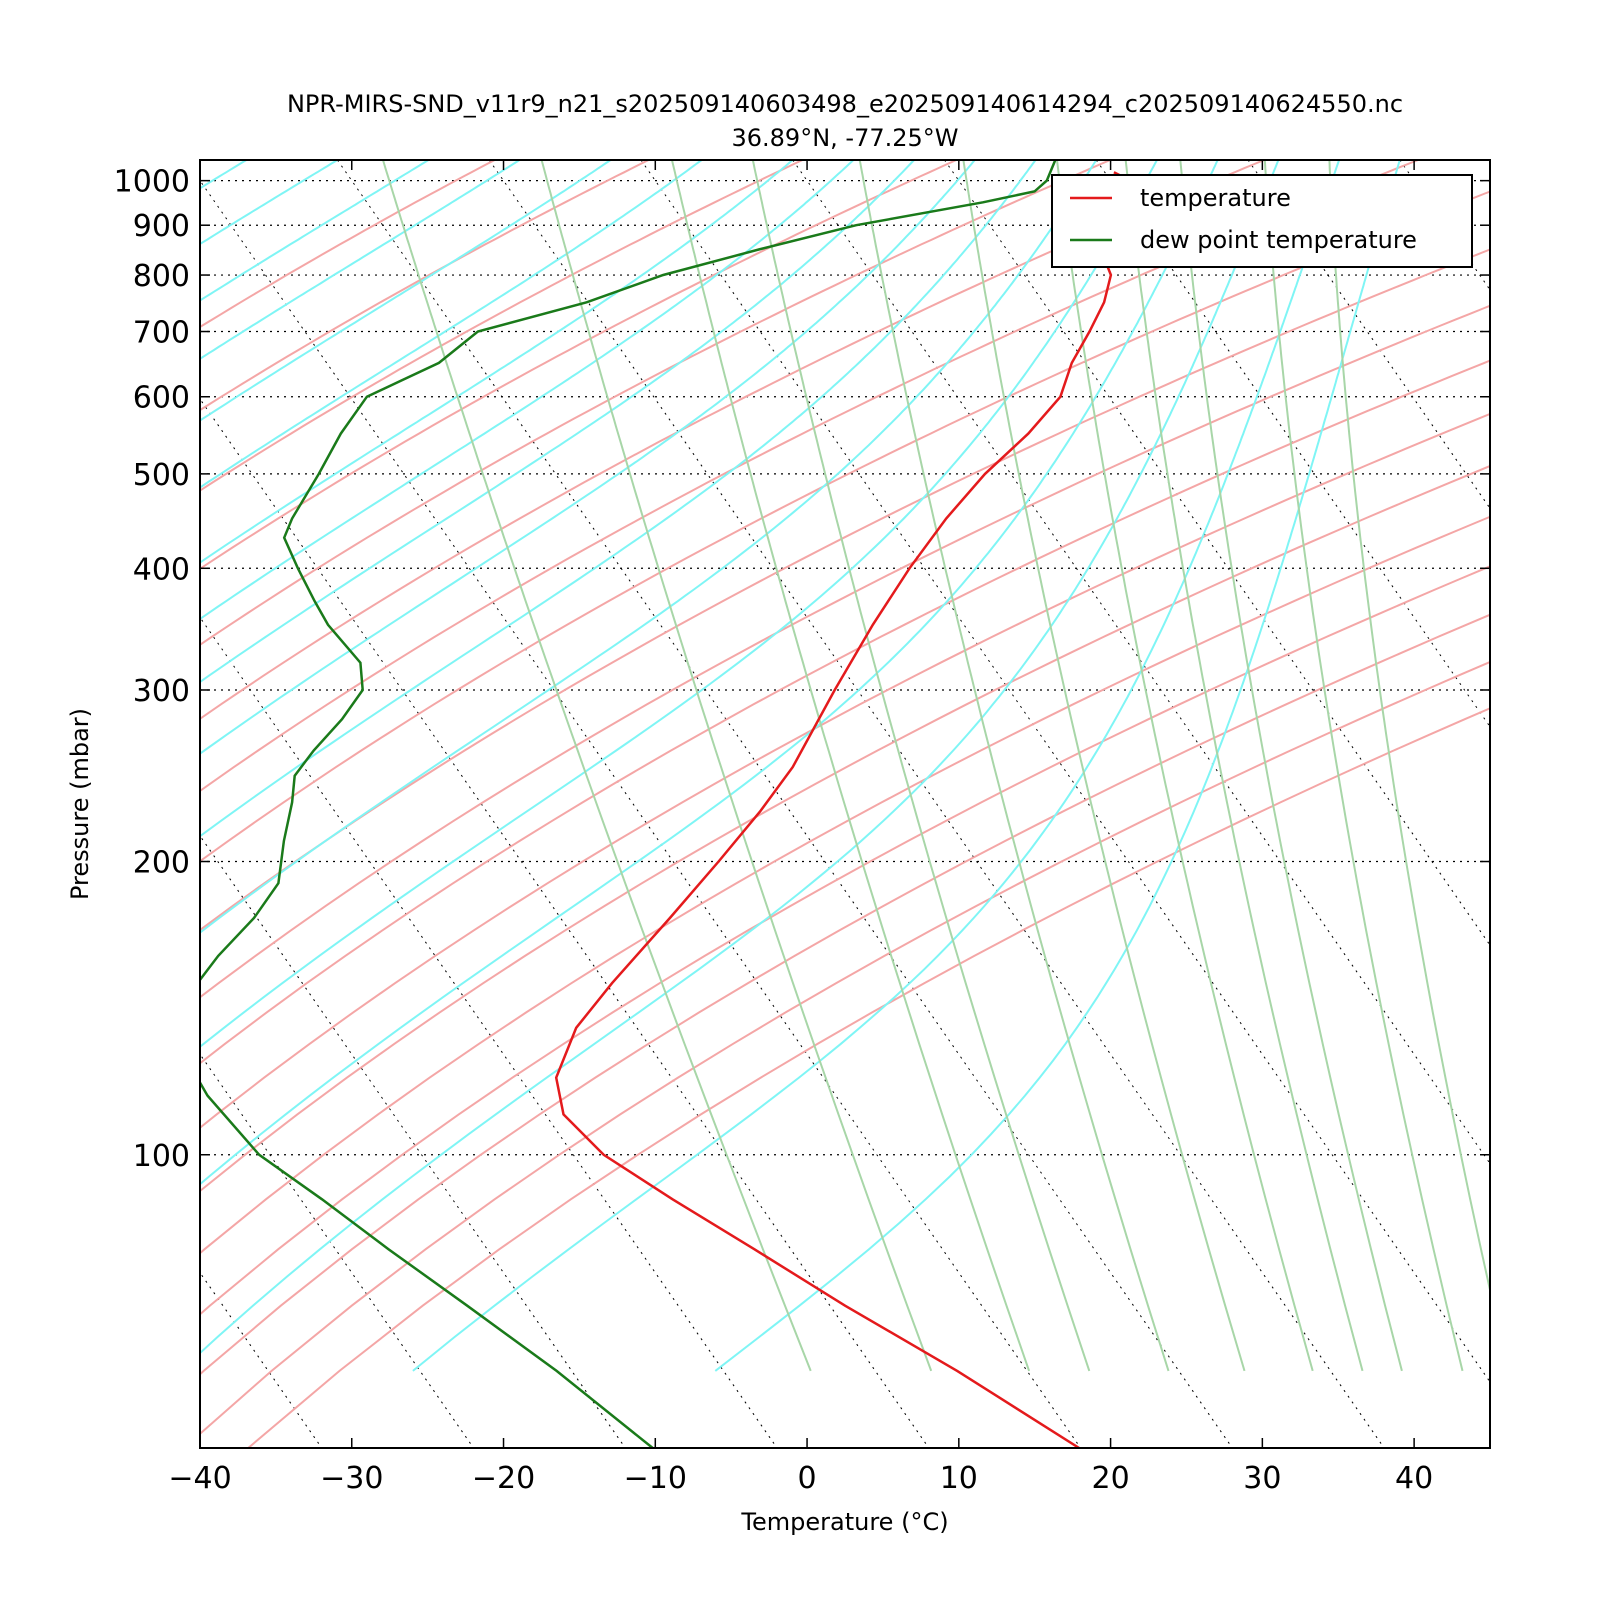  What do you see at coordinates (1414, 1478) in the screenshot?
I see `x-tick-label: 40` at bounding box center [1414, 1478].